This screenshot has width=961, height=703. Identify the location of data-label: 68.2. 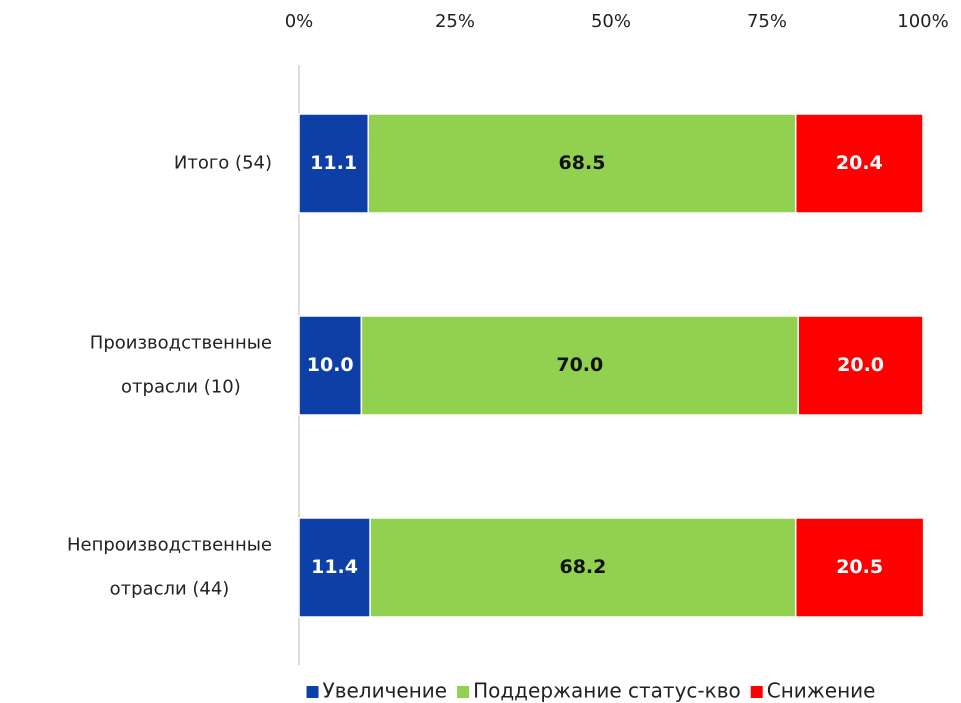
(582, 567).